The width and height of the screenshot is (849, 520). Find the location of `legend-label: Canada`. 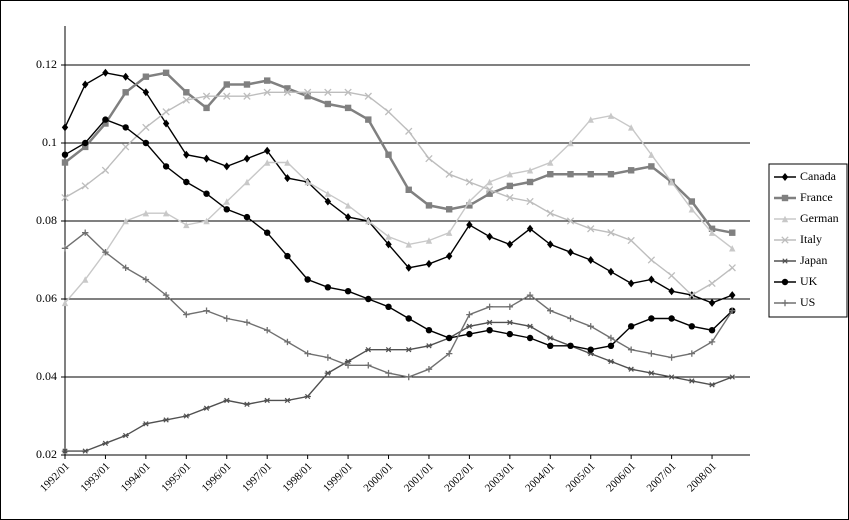

legend-label: Canada is located at coordinates (818, 176).